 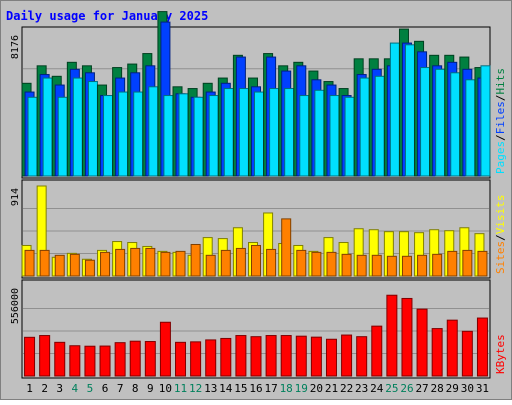 I want to click on panel-axis-label: Sites/Visits, so click(x=500, y=235).